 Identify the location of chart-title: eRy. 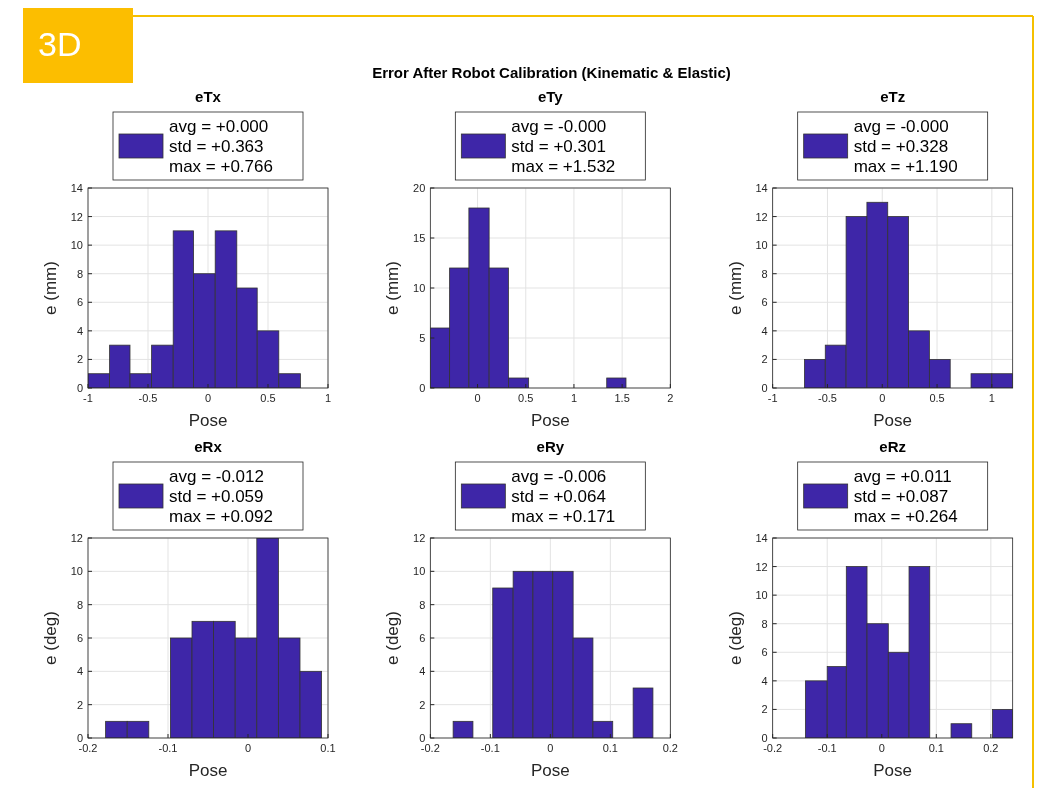
(550, 446).